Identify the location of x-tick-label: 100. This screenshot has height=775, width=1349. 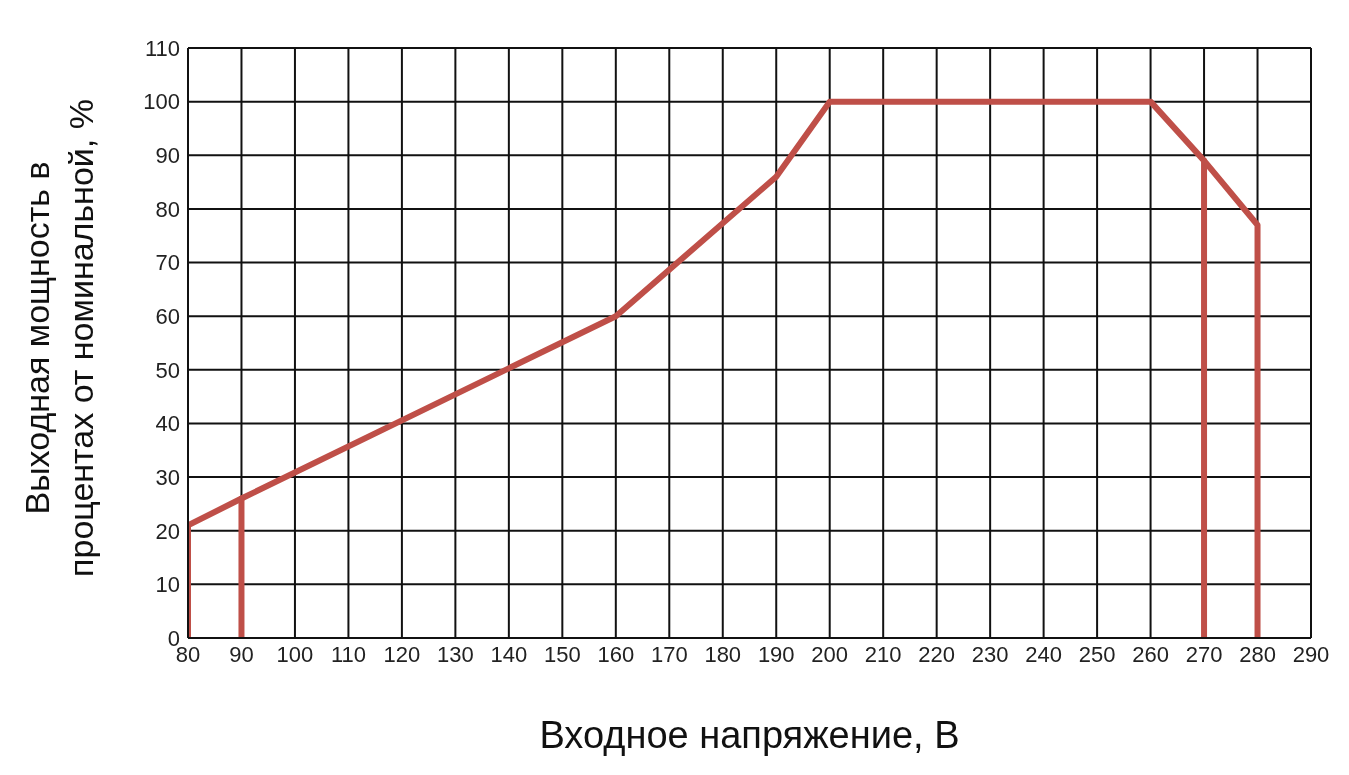
(295, 654).